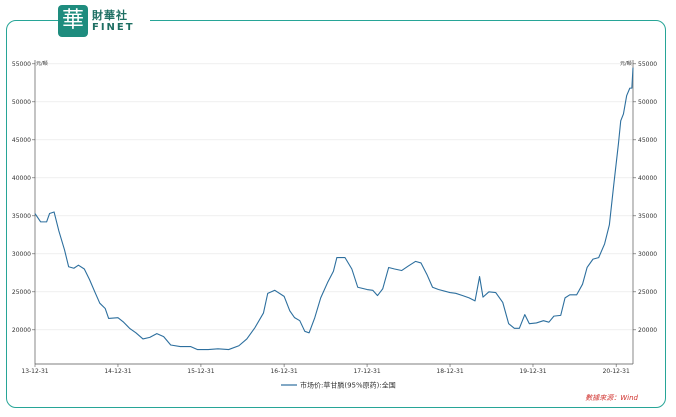 The width and height of the screenshot is (676, 417). Describe the element at coordinates (21, 64) in the screenshot. I see `left-tick-label: 55000` at that location.